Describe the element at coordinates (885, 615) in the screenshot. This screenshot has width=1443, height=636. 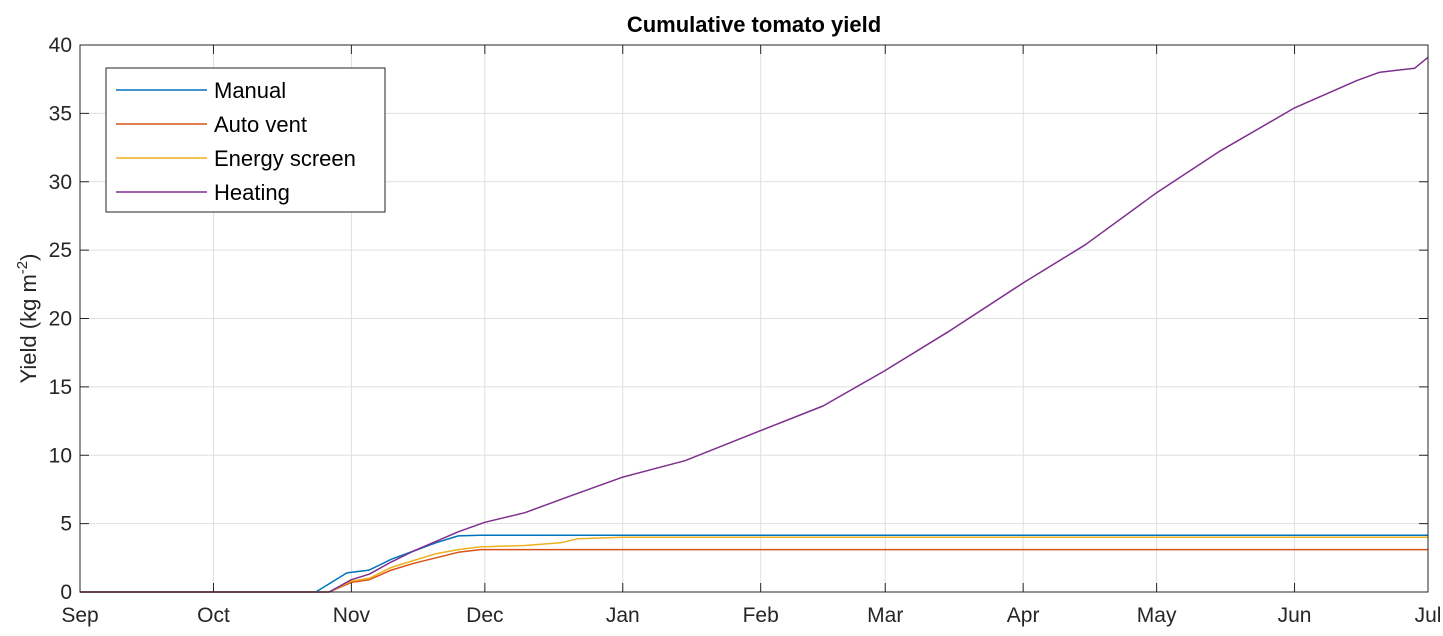
I see `x-tick-label: Mar` at that location.